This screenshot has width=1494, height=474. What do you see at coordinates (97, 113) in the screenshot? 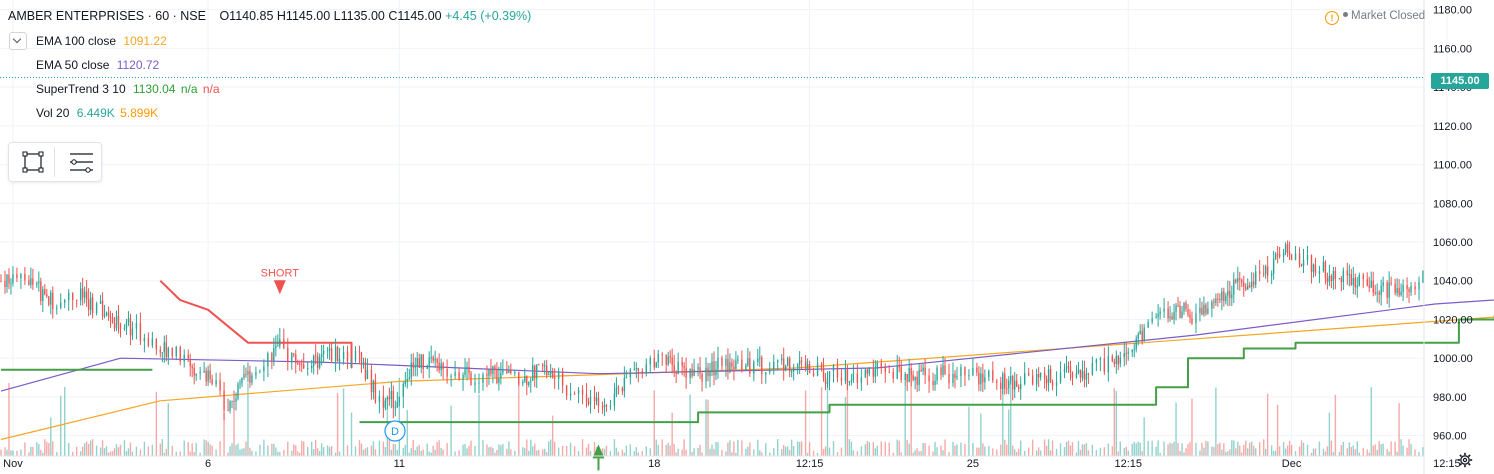
I see `legend-volume: Vol 20 6.449K 5.899K` at bounding box center [97, 113].